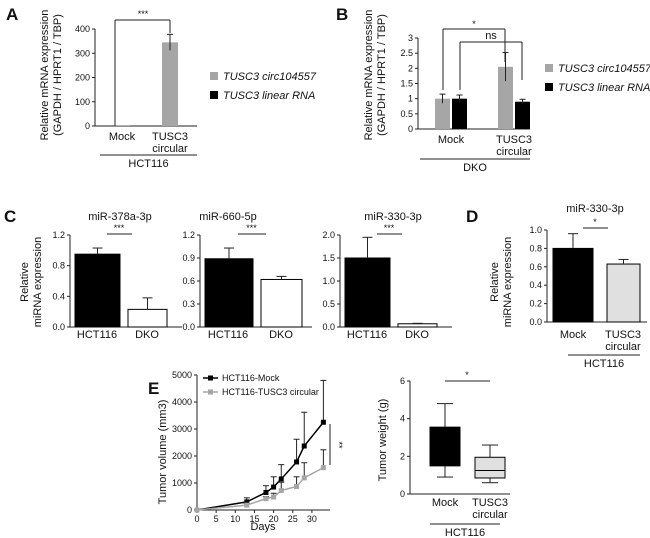 This screenshot has width=650, height=538. I want to click on y-tick-label: 5000, so click(182, 375).